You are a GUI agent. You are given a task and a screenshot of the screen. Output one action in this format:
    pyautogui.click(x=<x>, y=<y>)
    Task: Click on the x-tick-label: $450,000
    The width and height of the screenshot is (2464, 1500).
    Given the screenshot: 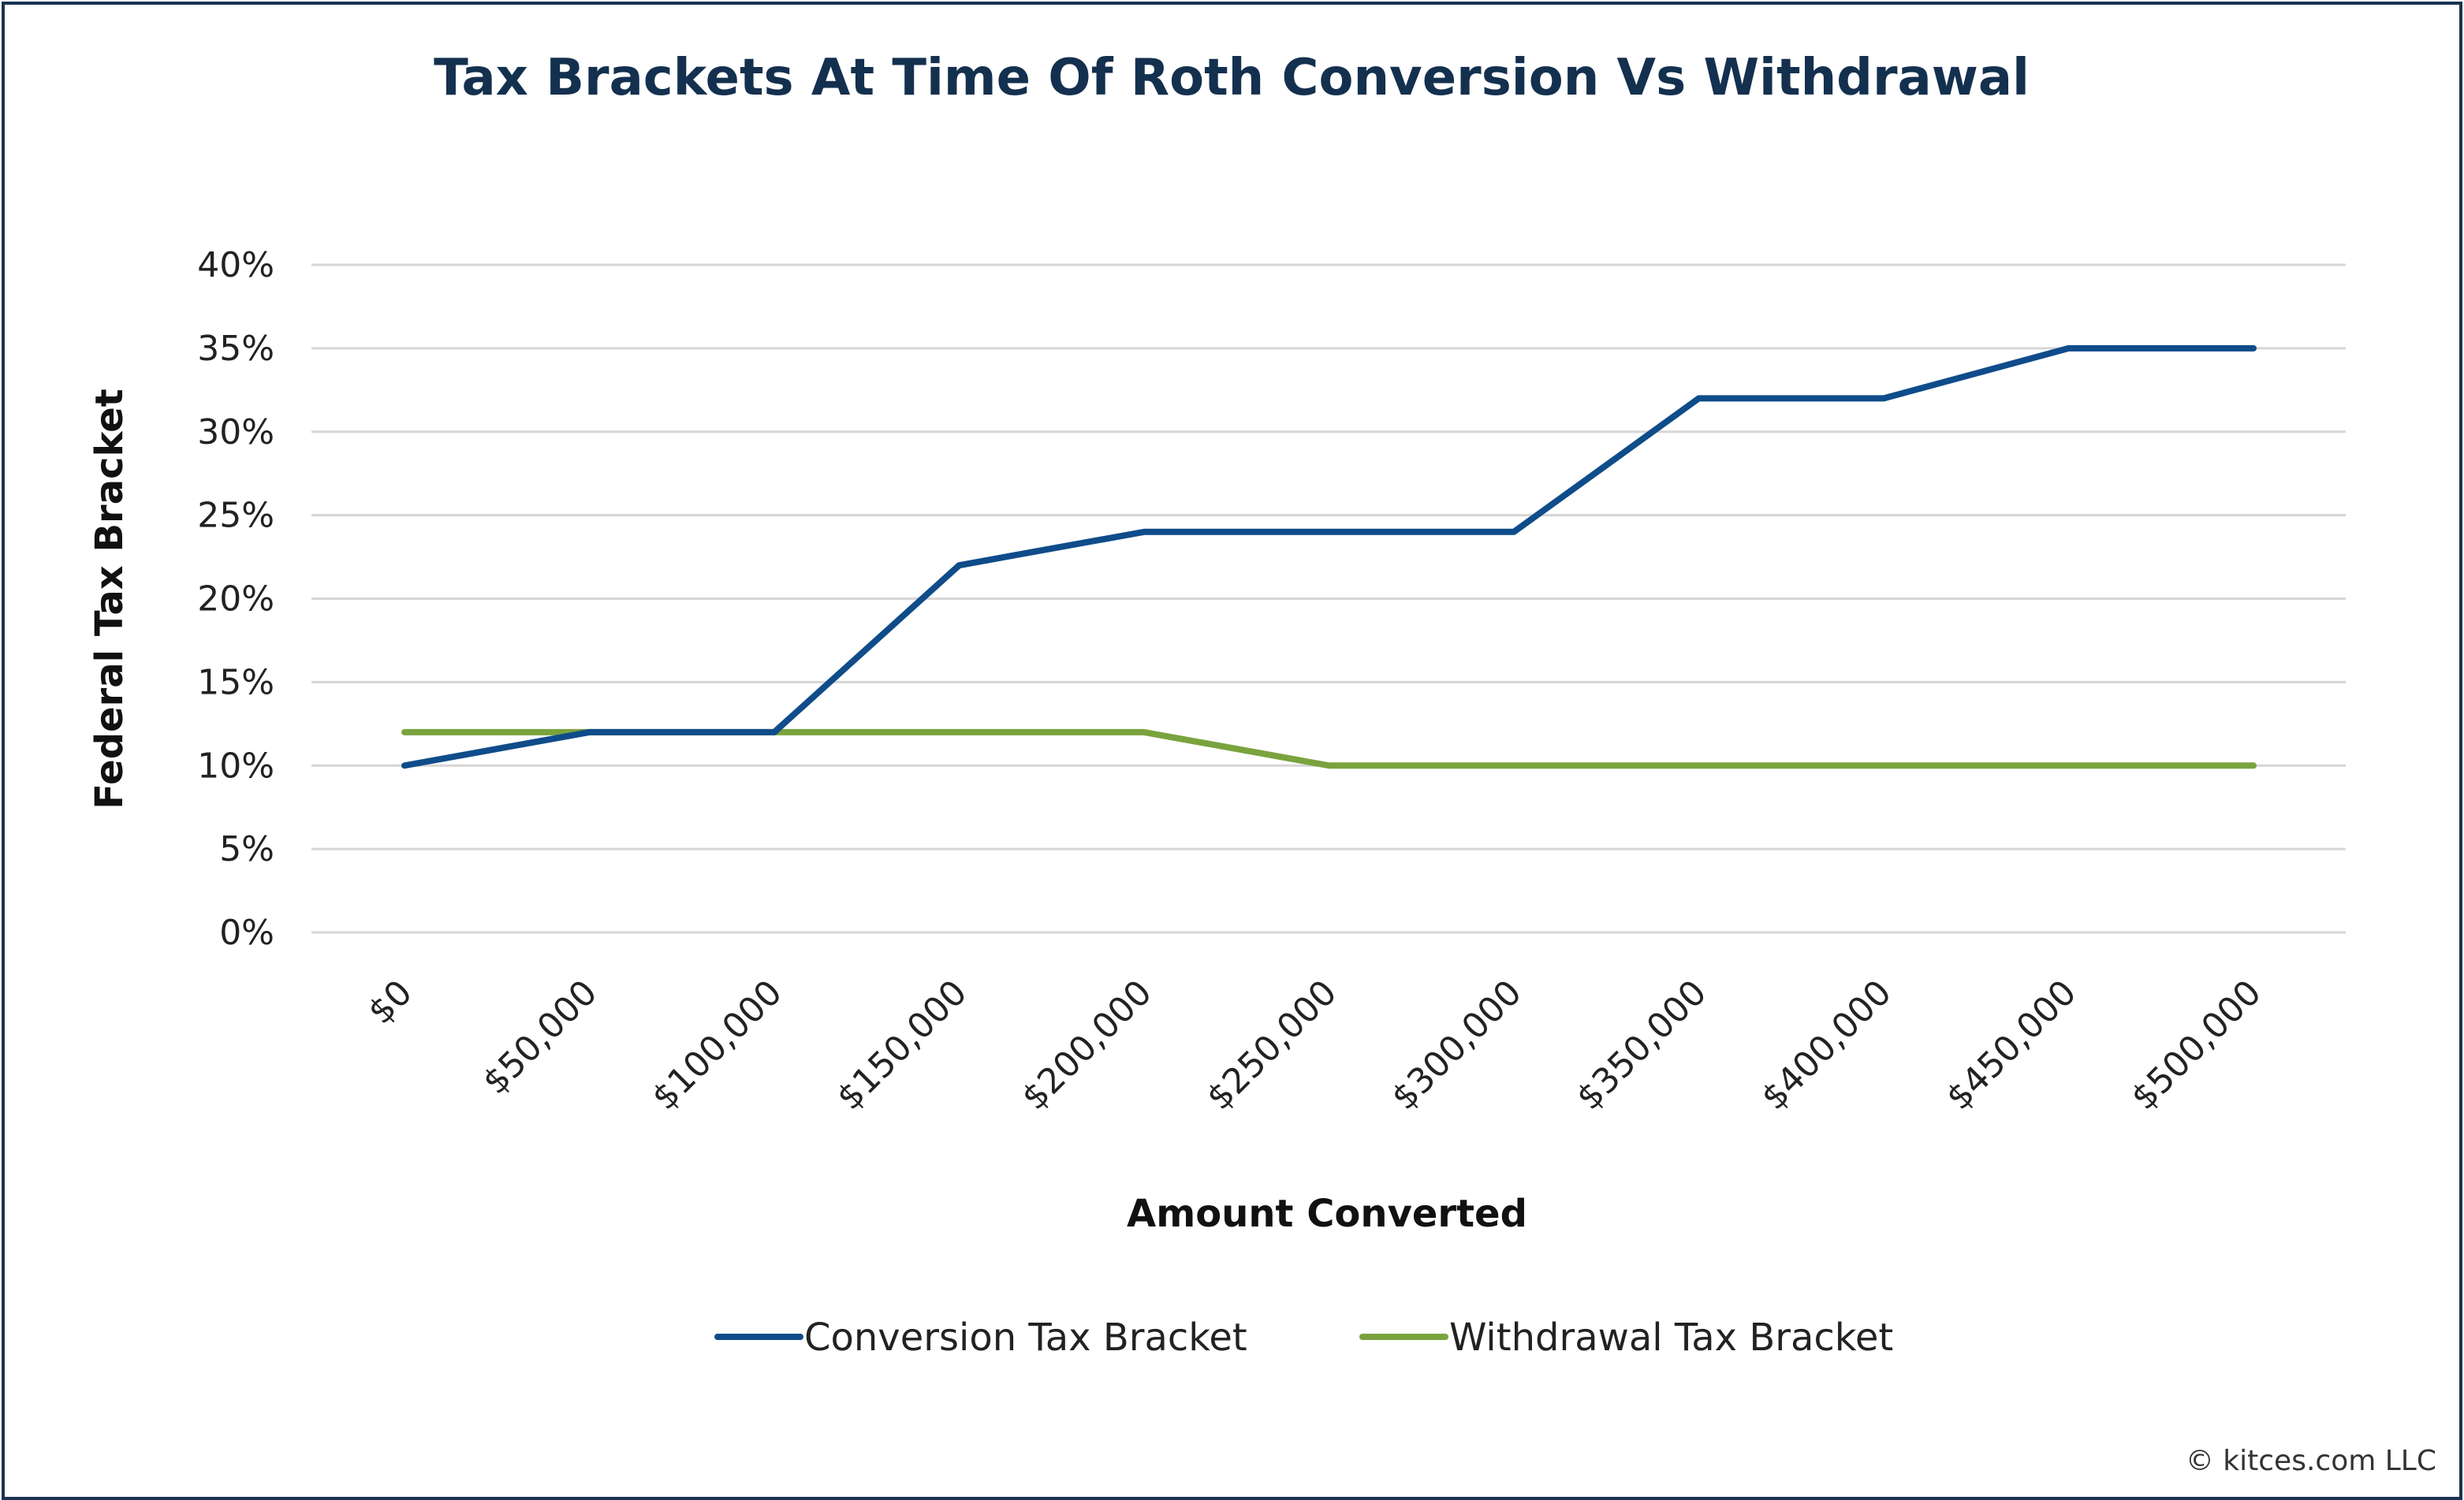 What is the action you would take?
    pyautogui.click(x=2012, y=1045)
    